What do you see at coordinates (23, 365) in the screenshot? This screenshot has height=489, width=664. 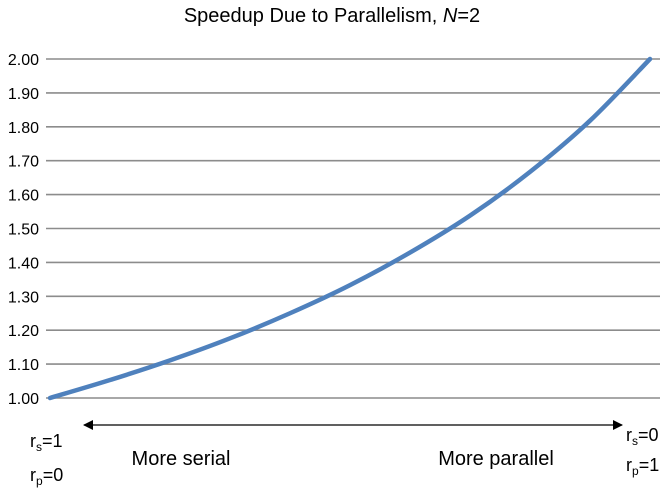 I see `y-tick-label: 1.10` at bounding box center [23, 365].